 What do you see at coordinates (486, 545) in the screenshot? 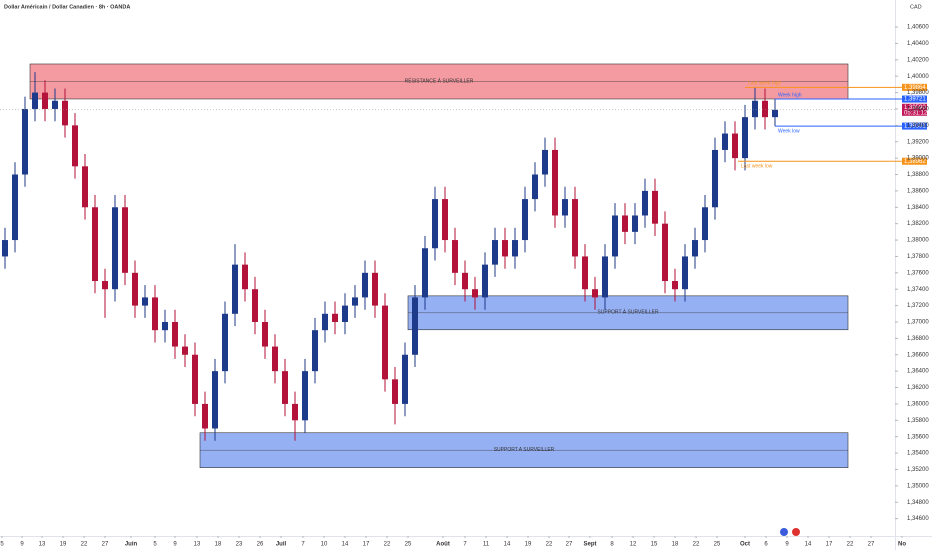
I see `x-tick-label: 11` at bounding box center [486, 545].